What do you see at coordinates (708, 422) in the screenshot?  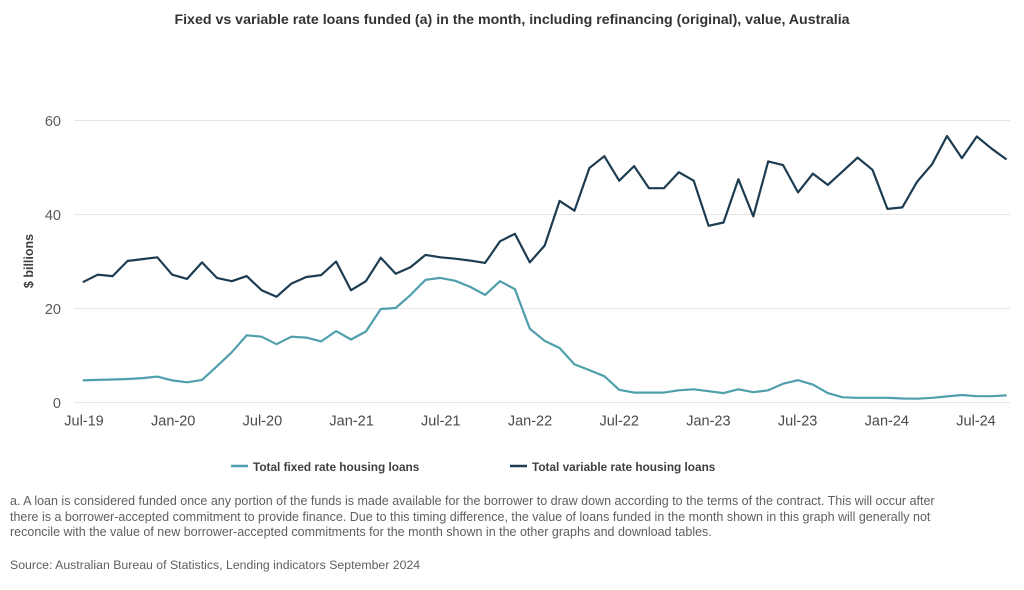 I see `svg-text: Jan-23` at bounding box center [708, 422].